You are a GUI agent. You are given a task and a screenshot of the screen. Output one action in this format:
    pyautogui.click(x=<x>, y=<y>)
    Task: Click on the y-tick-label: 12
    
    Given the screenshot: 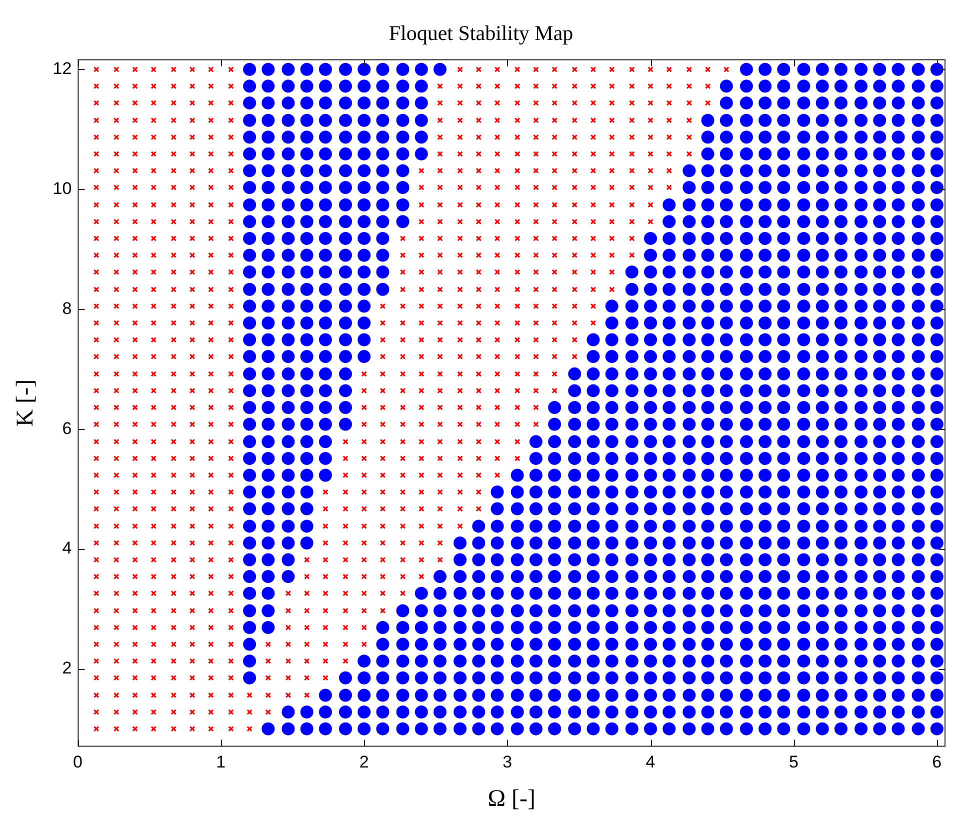 What is the action you would take?
    pyautogui.click(x=62, y=68)
    